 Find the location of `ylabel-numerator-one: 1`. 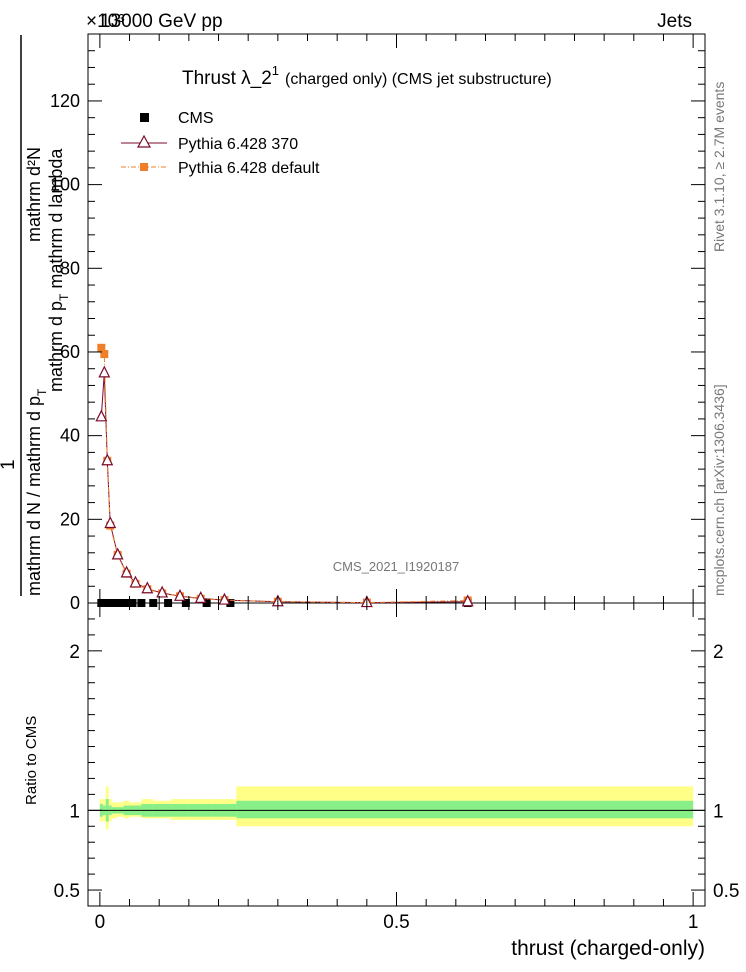

ylabel-numerator-one: 1 is located at coordinates (9, 464).